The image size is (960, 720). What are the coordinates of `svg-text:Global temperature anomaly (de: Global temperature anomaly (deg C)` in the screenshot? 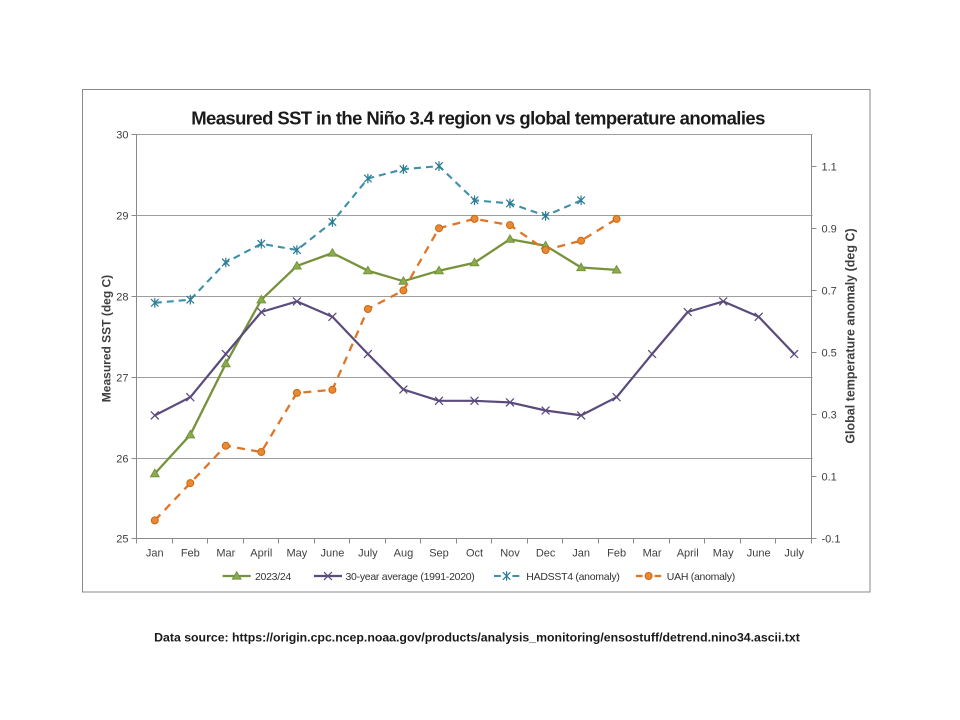 It's located at (851, 335).